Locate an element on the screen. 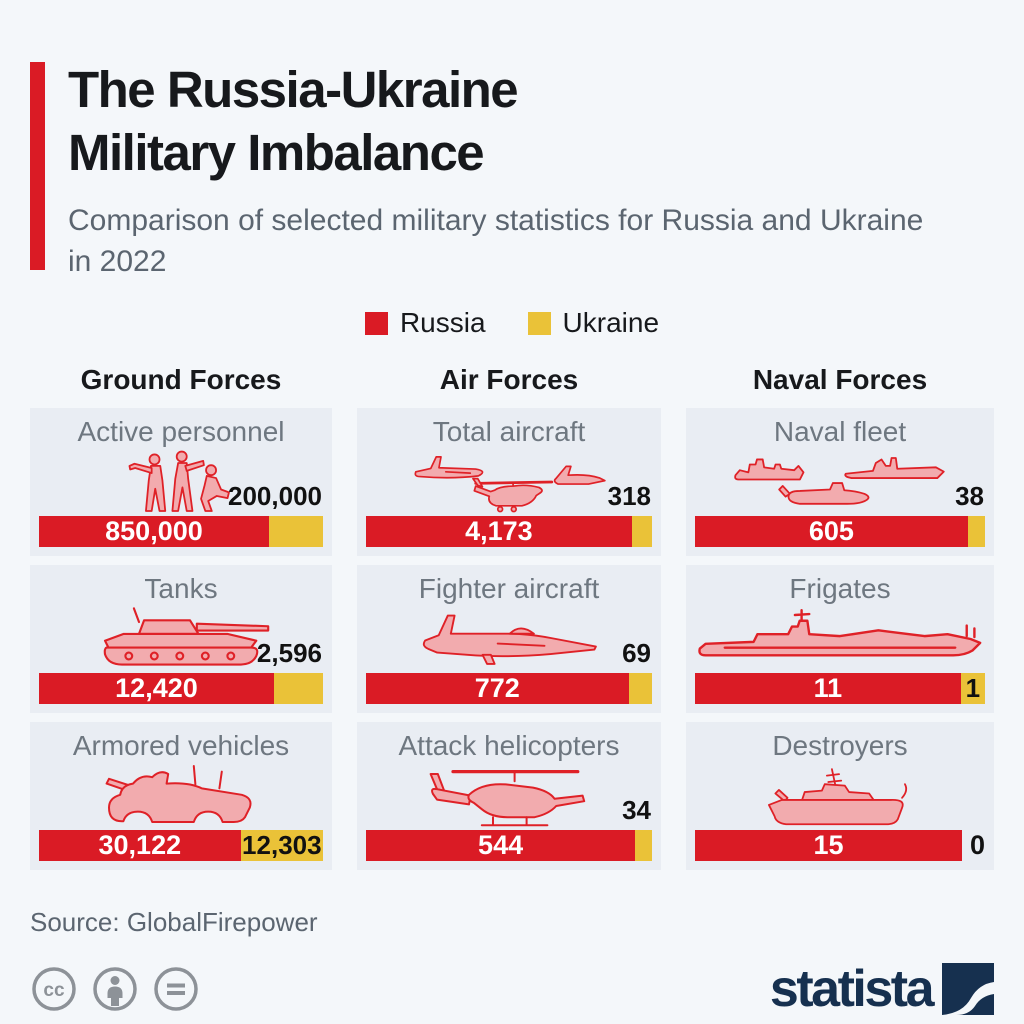 The width and height of the screenshot is (1024, 1024). russia-bar-segment: 11 is located at coordinates (828, 688).